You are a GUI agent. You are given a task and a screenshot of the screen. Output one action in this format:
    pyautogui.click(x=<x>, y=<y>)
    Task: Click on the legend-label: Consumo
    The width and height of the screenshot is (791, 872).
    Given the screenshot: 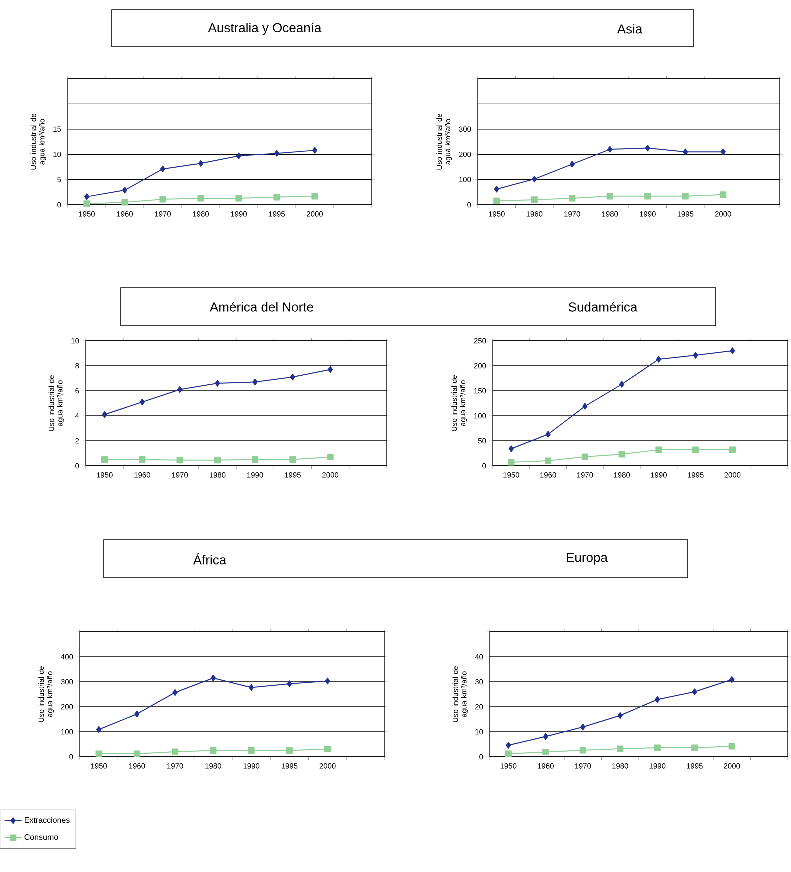 What is the action you would take?
    pyautogui.click(x=41, y=837)
    